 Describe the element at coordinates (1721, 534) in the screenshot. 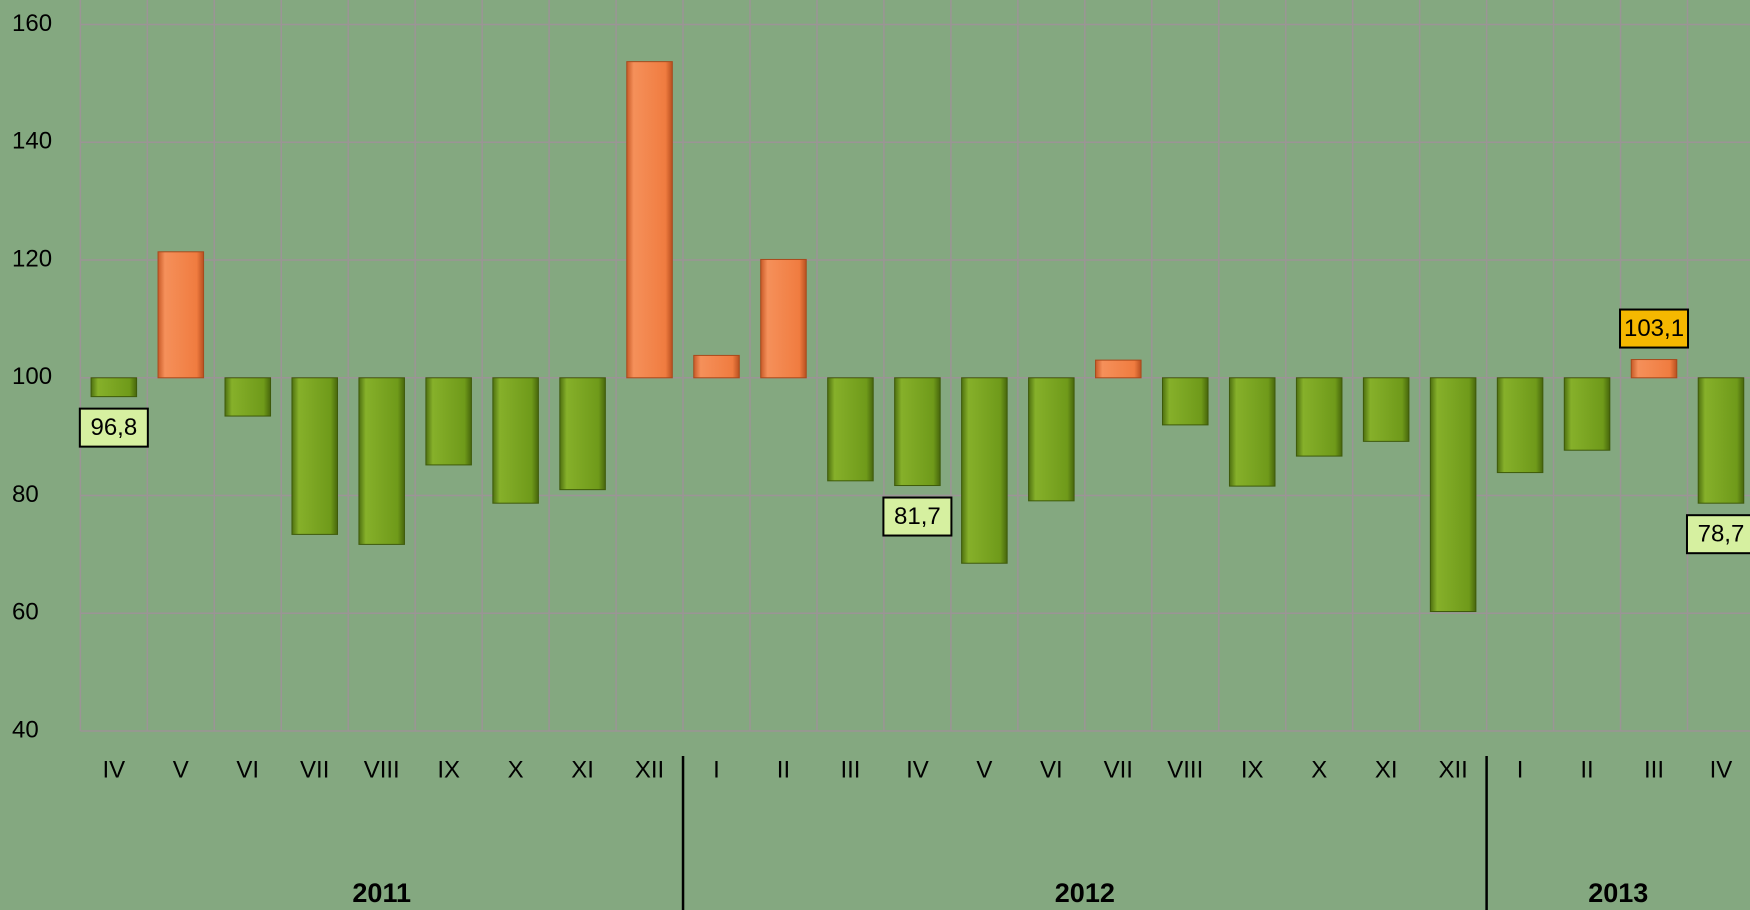

I see `value-label: 78,7` at that location.